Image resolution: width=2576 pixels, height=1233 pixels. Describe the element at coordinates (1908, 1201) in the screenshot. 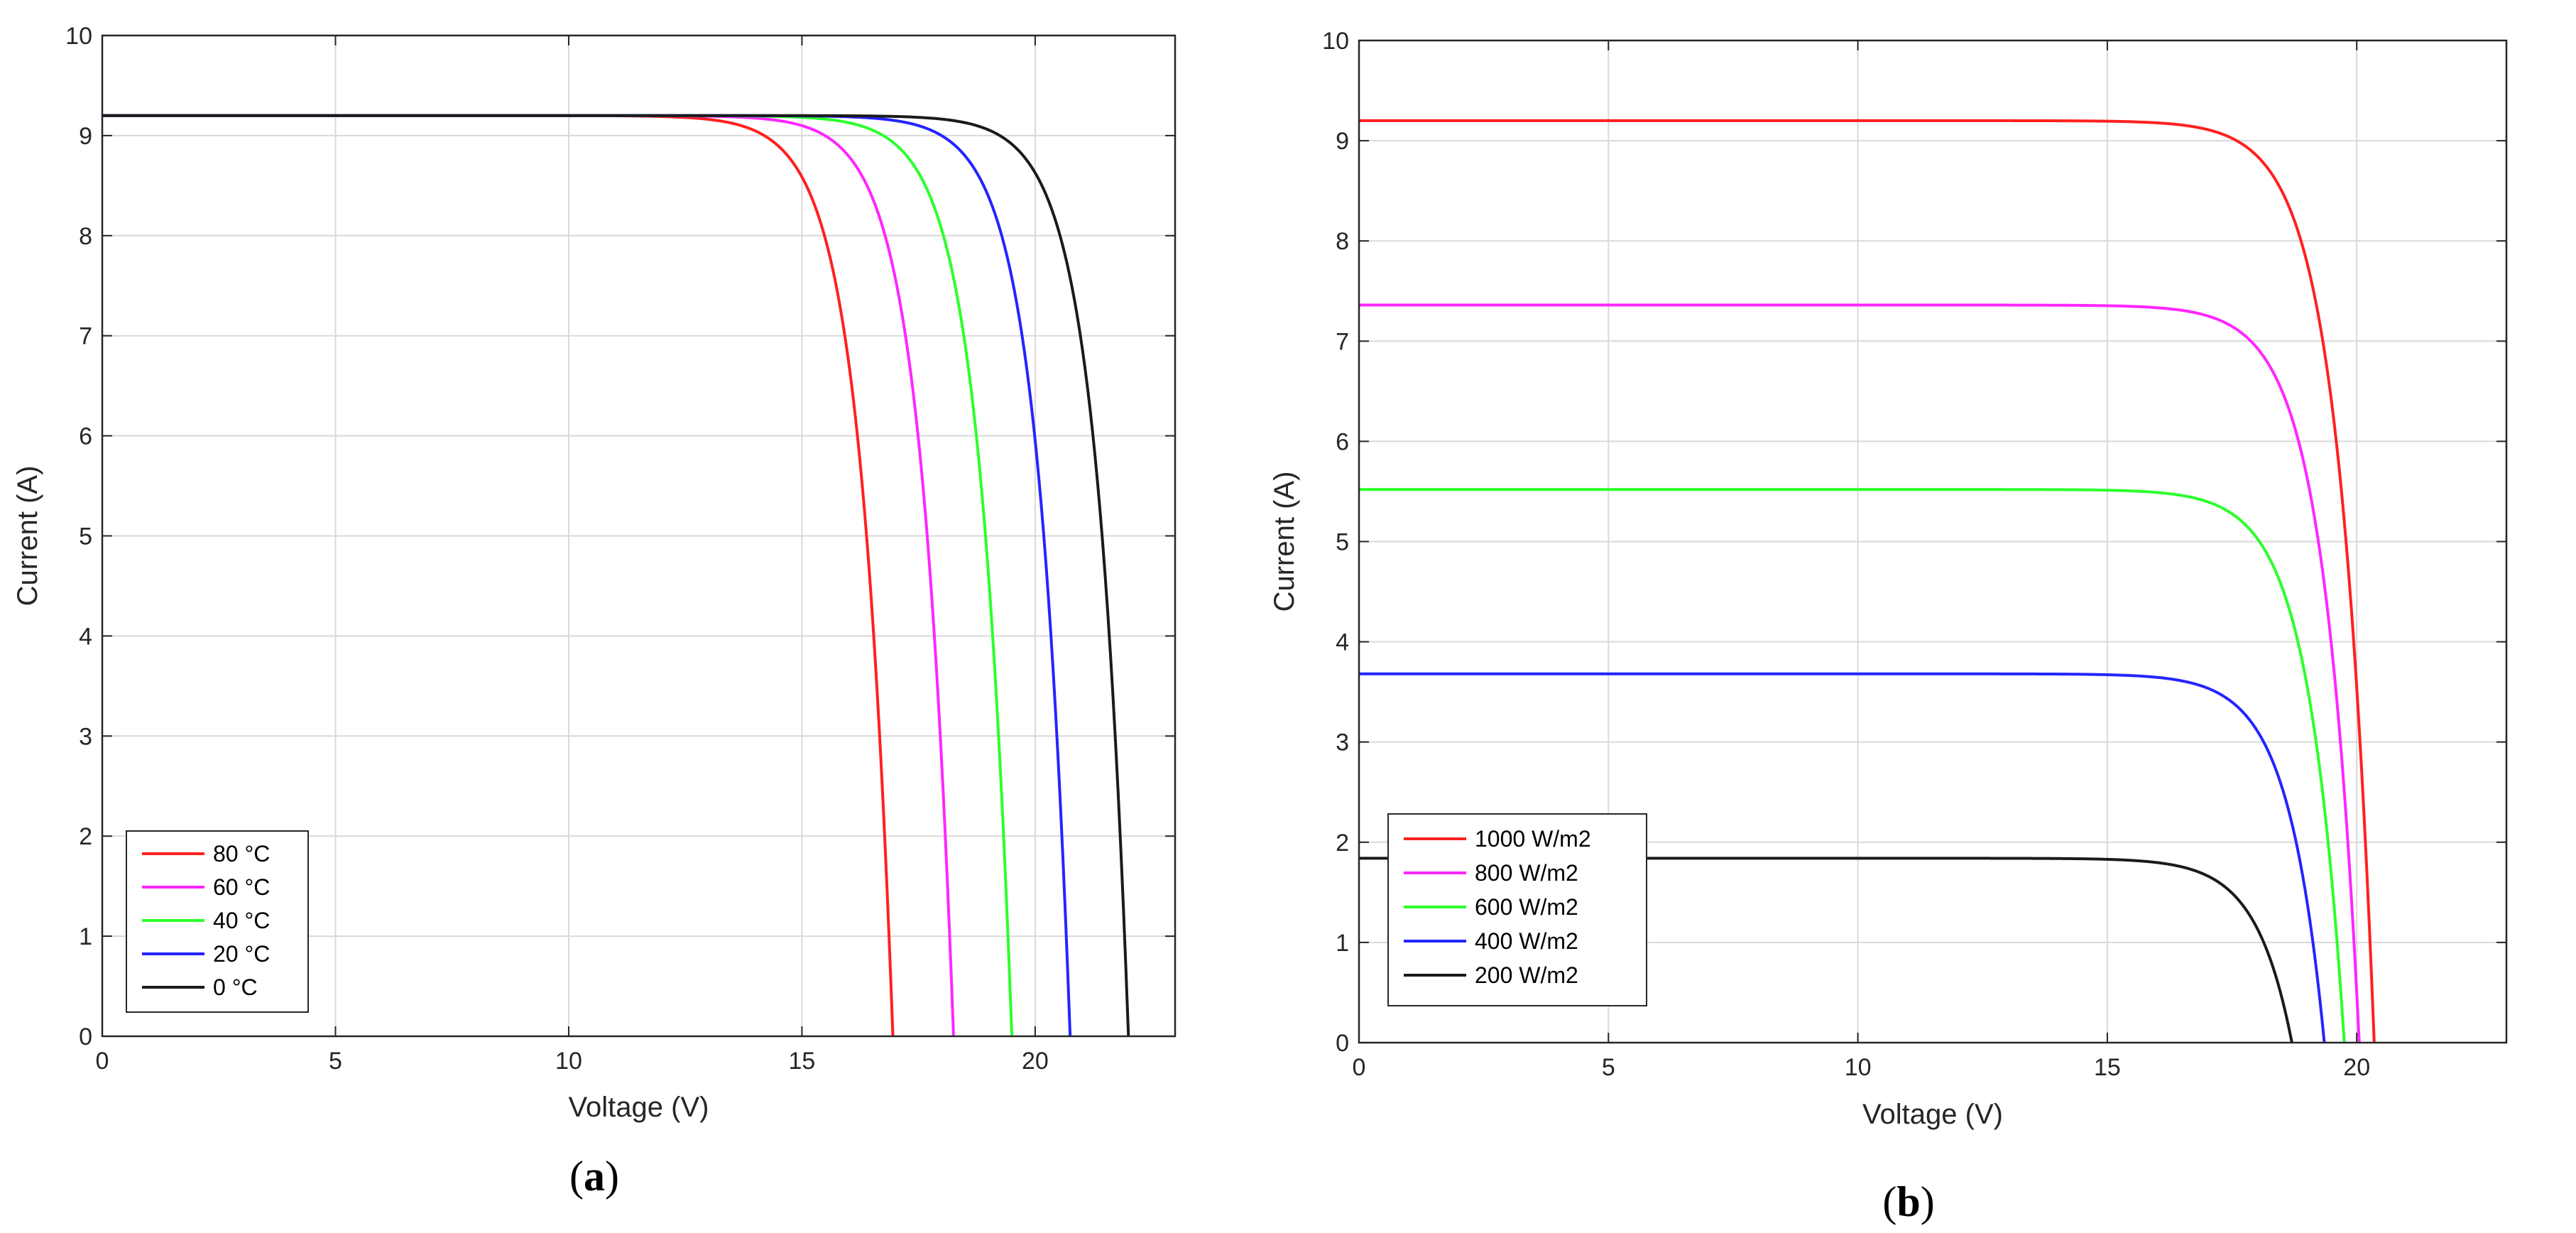

I see `panel-label: (b)` at that location.